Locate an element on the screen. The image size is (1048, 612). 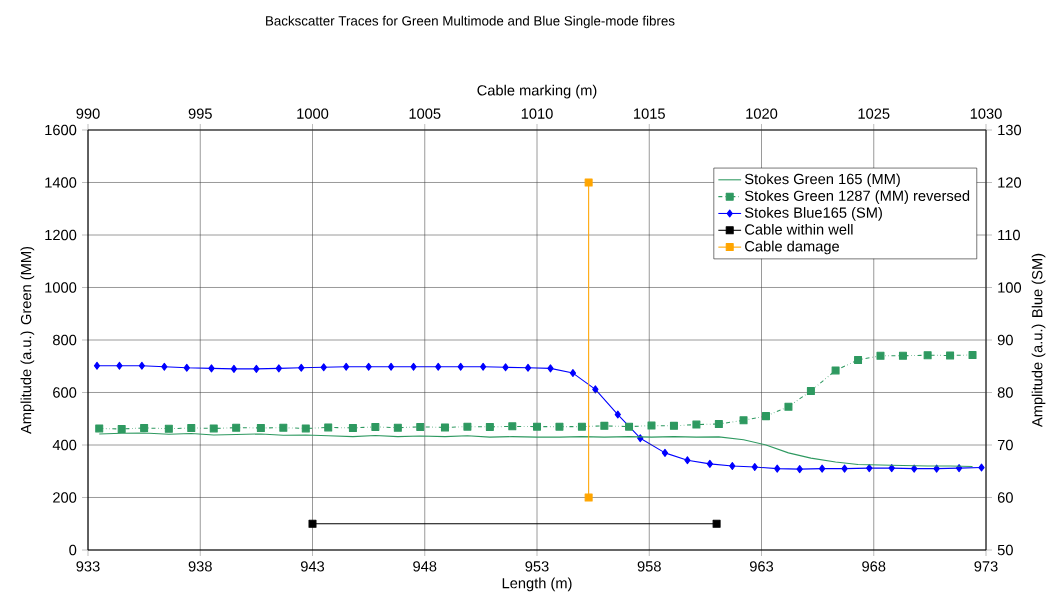
y2-tick-label: 110 is located at coordinates (1009, 235).